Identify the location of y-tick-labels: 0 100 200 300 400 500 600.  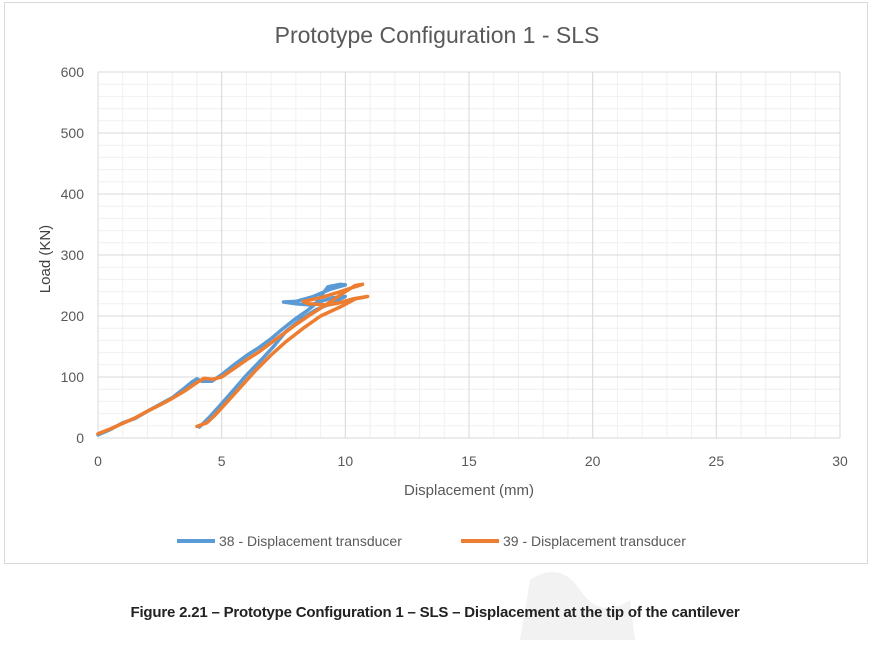
(73, 255).